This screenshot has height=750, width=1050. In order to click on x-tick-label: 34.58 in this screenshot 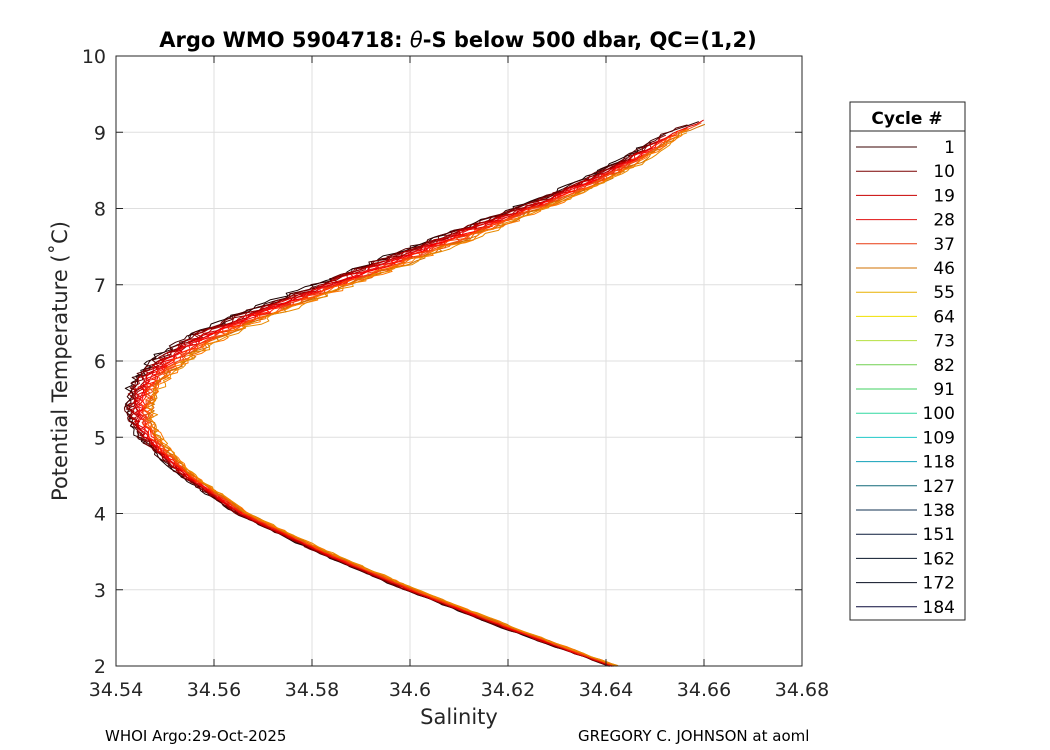, I will do `click(312, 690)`.